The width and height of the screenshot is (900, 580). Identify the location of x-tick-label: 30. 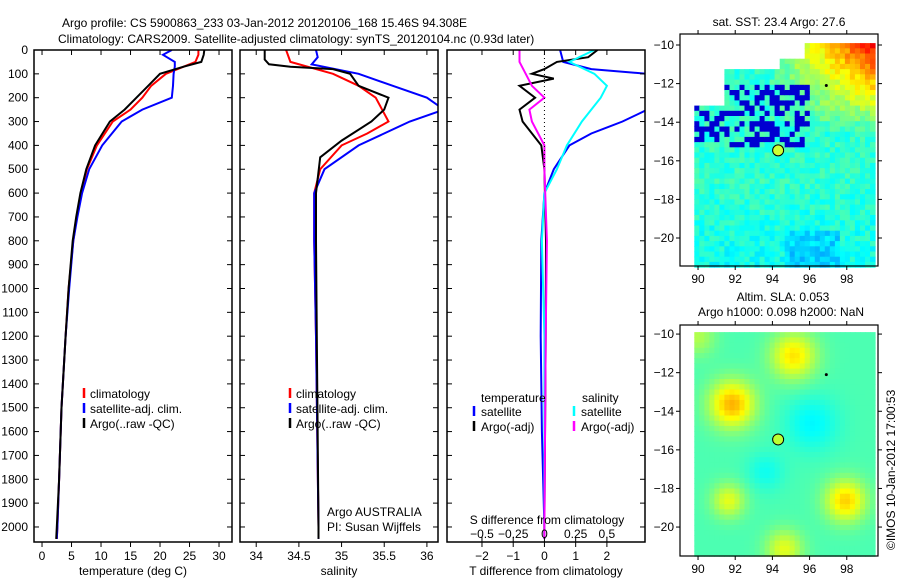
(219, 556).